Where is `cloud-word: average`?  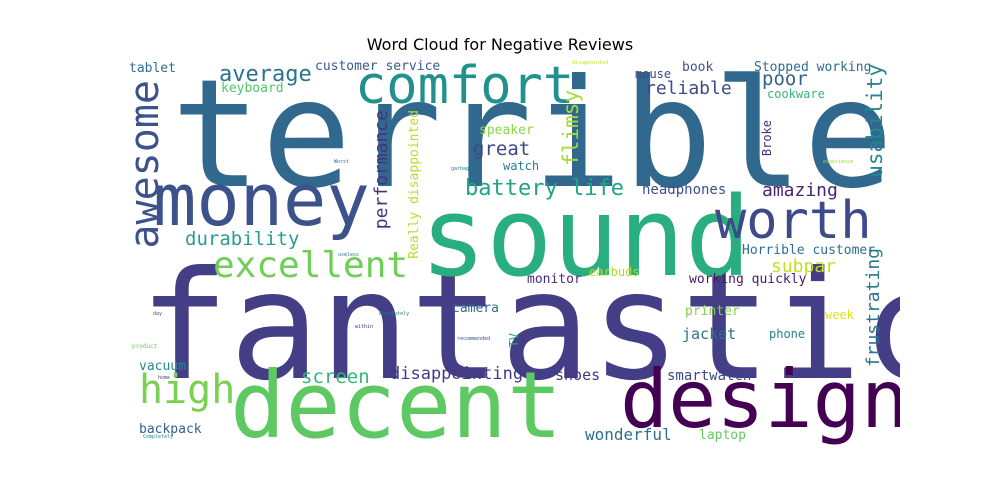 cloud-word: average is located at coordinates (265, 74).